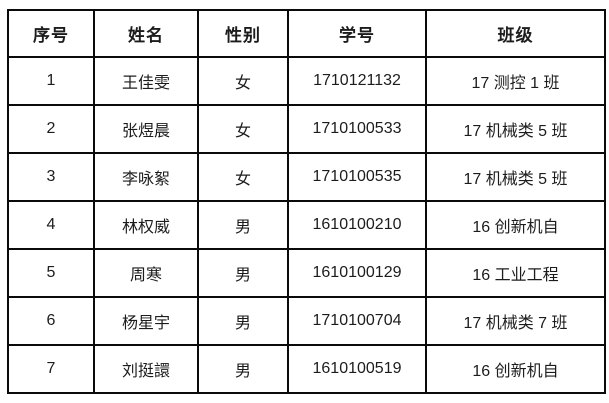  What do you see at coordinates (357, 369) in the screenshot?
I see `cell-student-id: 1610100519` at bounding box center [357, 369].